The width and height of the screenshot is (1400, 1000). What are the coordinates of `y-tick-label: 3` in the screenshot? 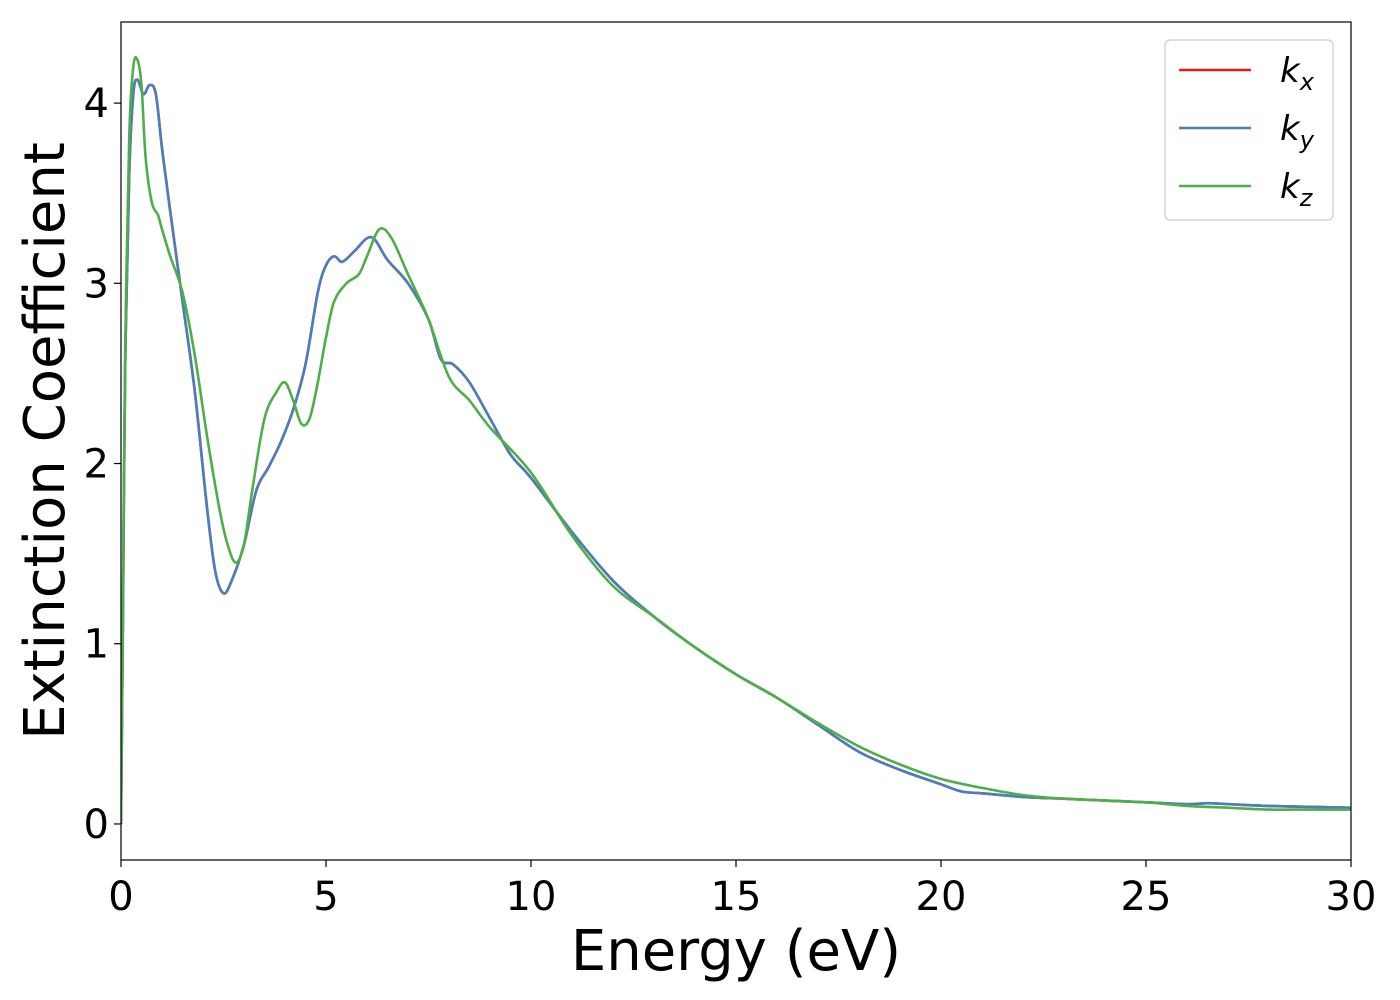 It's located at (96, 284).